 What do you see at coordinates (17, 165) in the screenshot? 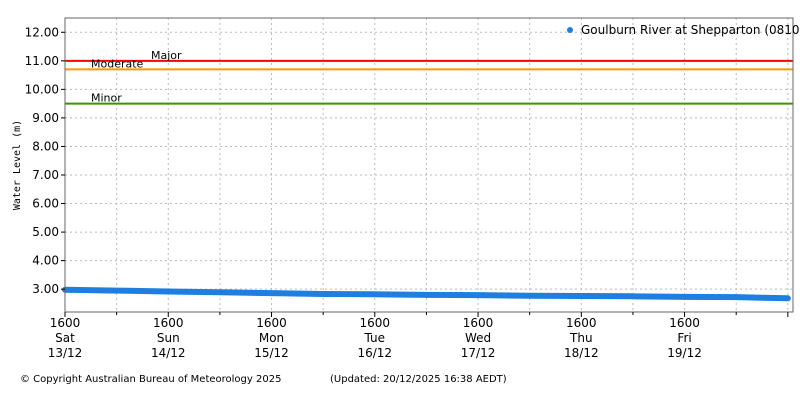
I see `y-axis-title: Water Level (m)` at bounding box center [17, 165].